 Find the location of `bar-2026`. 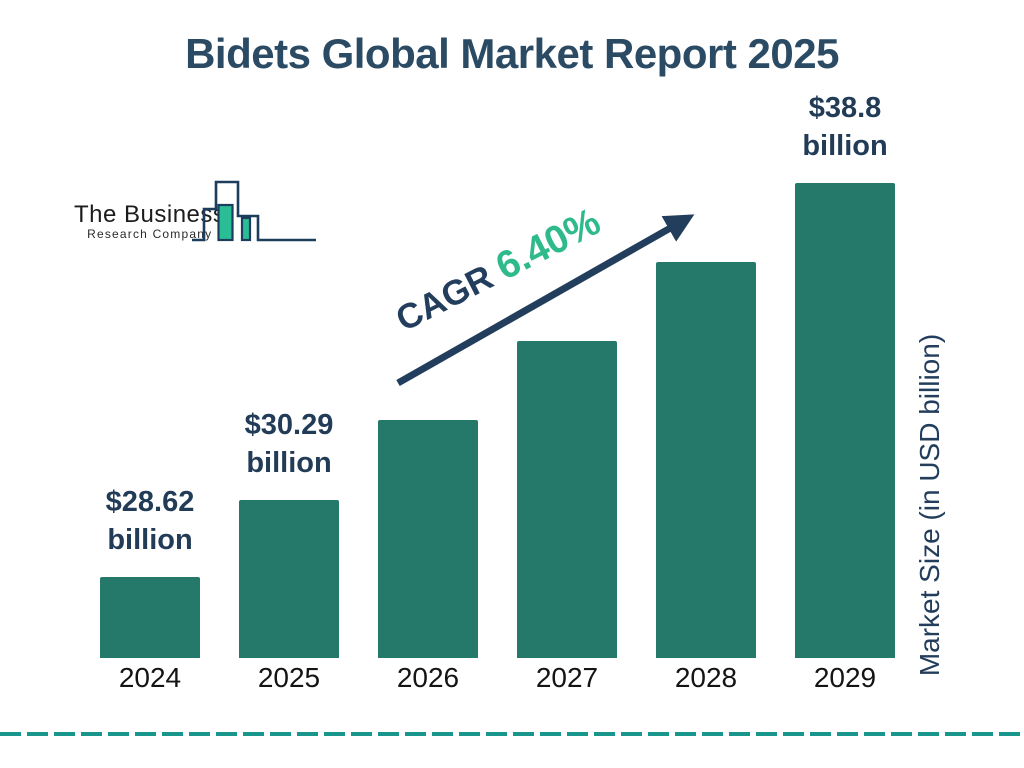

bar-2026 is located at coordinates (428, 539).